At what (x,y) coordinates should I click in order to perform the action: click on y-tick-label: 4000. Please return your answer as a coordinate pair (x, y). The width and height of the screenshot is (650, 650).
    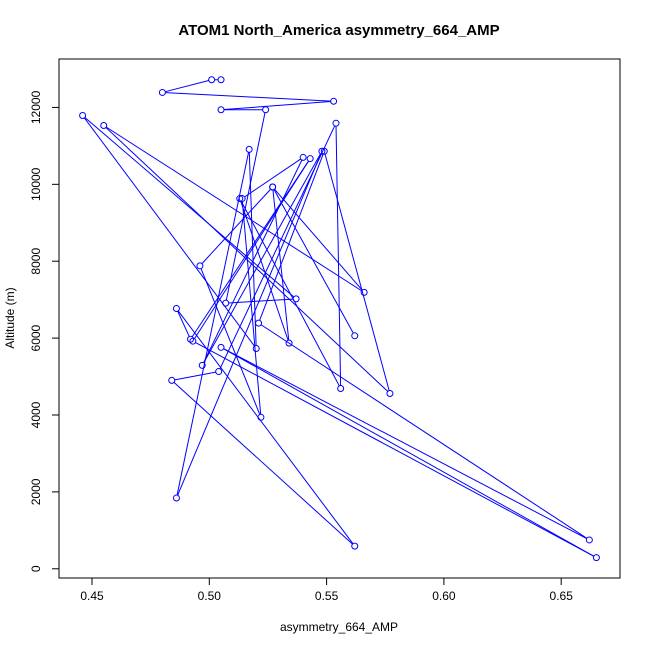
    Looking at the image, I should click on (36, 414).